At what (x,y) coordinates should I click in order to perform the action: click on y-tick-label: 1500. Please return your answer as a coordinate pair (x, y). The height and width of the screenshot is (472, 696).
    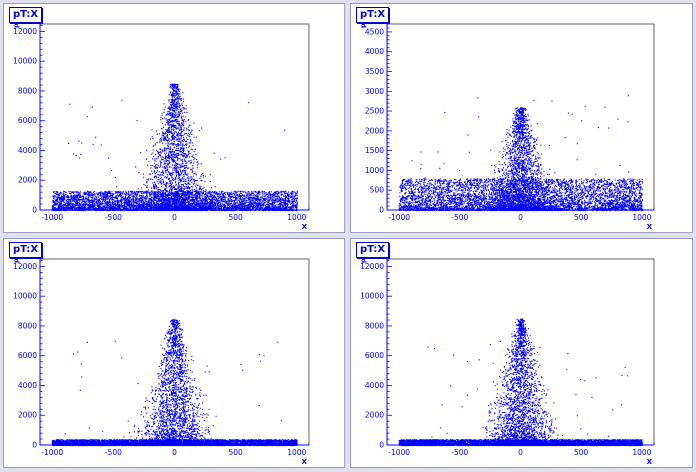
    Looking at the image, I should click on (374, 150).